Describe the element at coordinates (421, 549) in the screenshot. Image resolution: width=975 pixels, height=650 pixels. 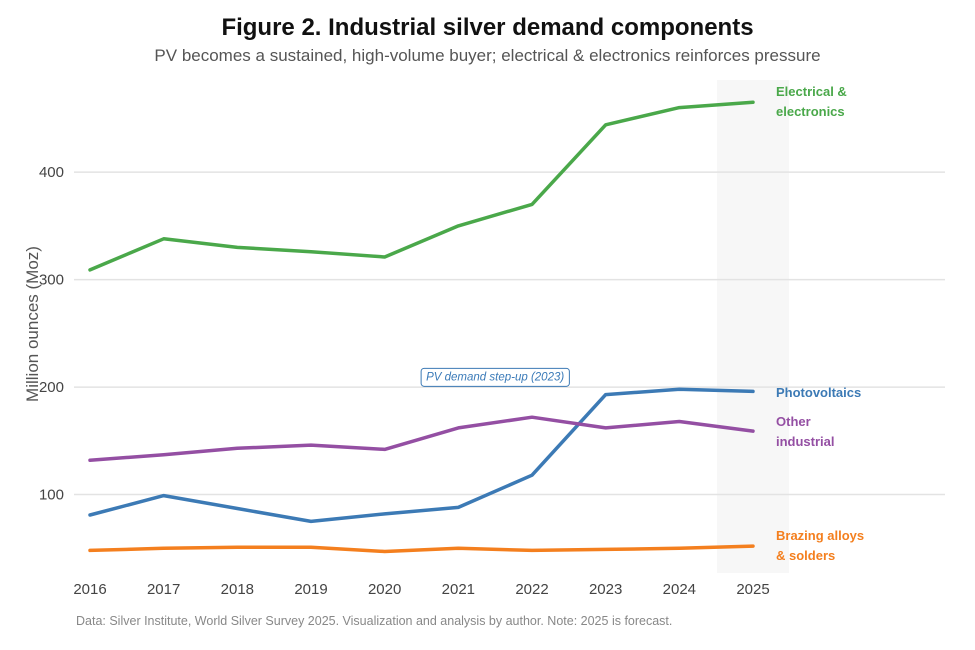
I see `series-line-brazing-alloys-solders` at that location.